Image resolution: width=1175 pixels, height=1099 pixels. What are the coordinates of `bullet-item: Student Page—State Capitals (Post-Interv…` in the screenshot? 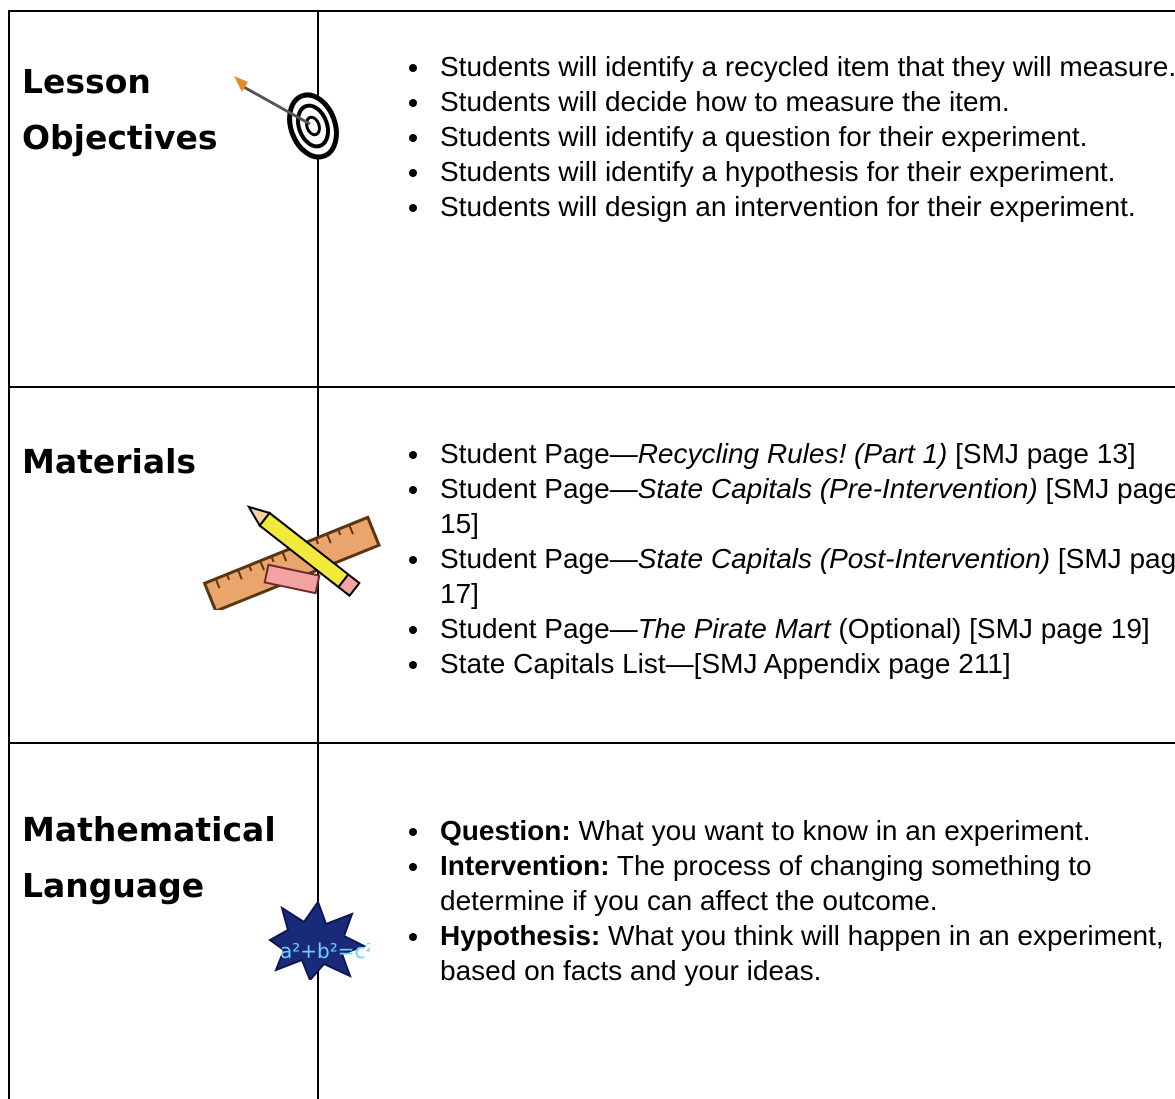 It's located at (803, 576).